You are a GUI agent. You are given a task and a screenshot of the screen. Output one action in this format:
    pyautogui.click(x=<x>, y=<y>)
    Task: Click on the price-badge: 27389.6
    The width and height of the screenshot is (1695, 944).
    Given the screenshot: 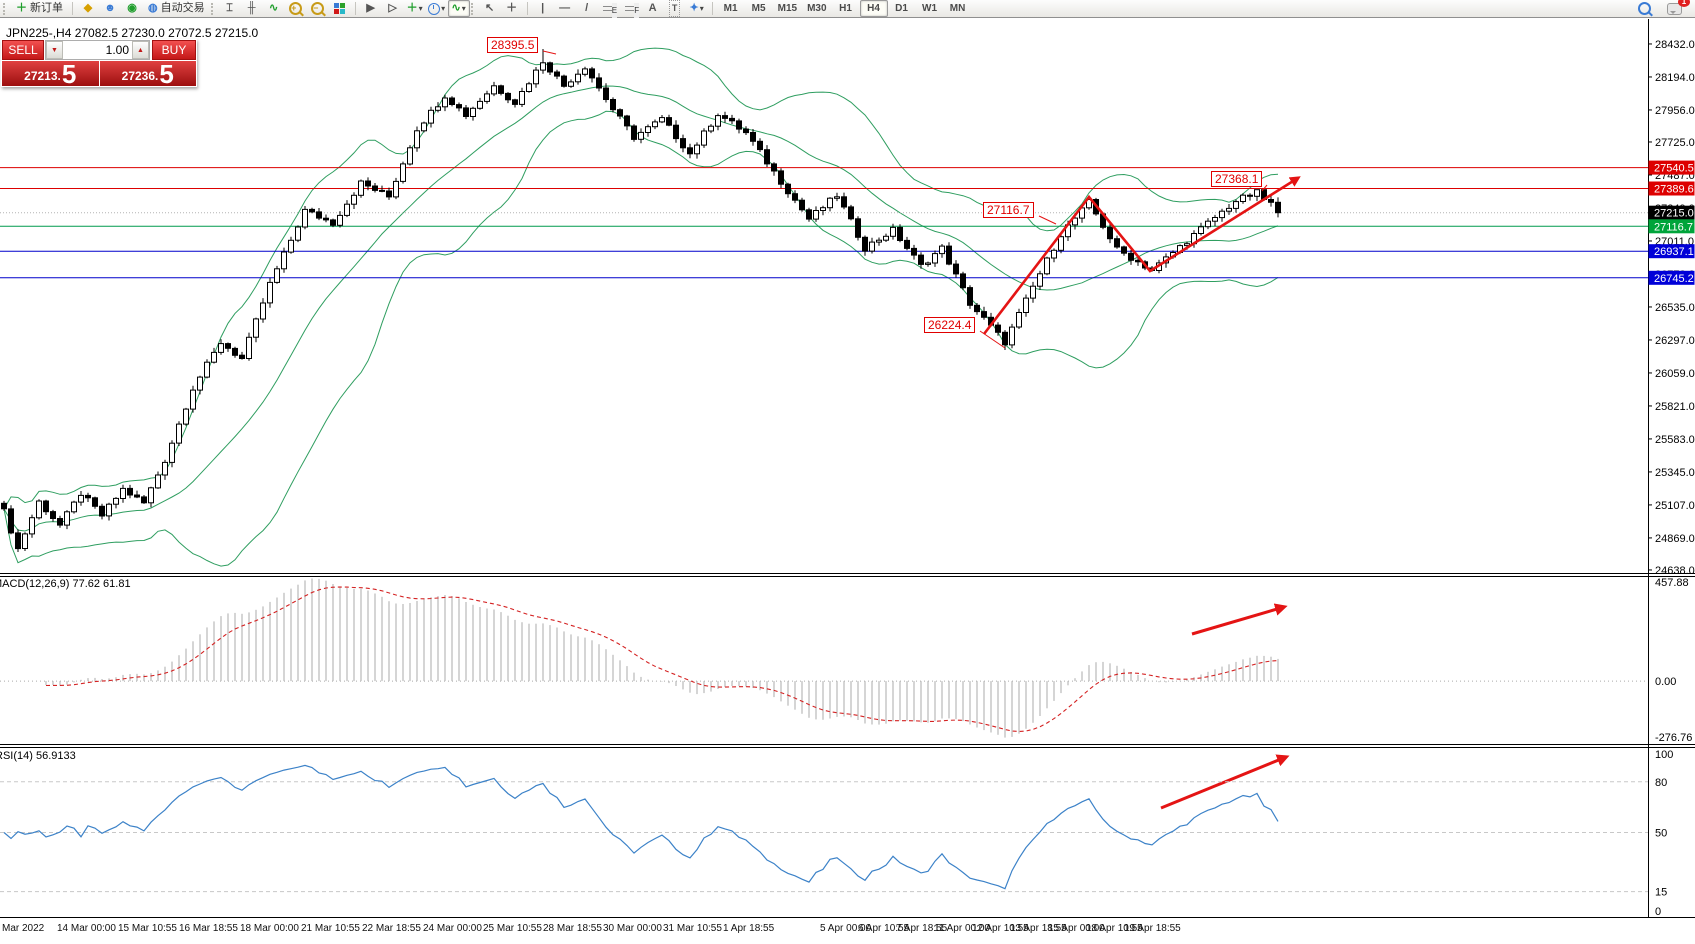 What is the action you would take?
    pyautogui.click(x=1674, y=190)
    